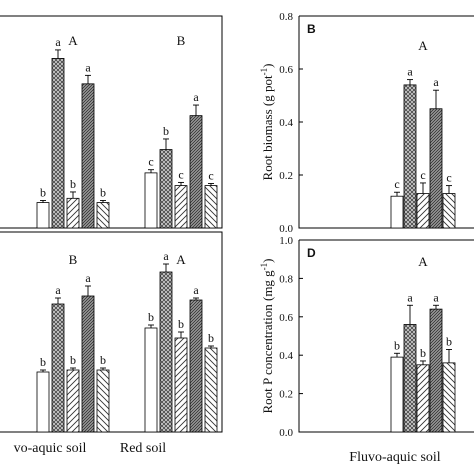 The height and width of the screenshot is (474, 474). Describe the element at coordinates (50, 448) in the screenshot. I see `category-label: vo-aquic soil` at that location.